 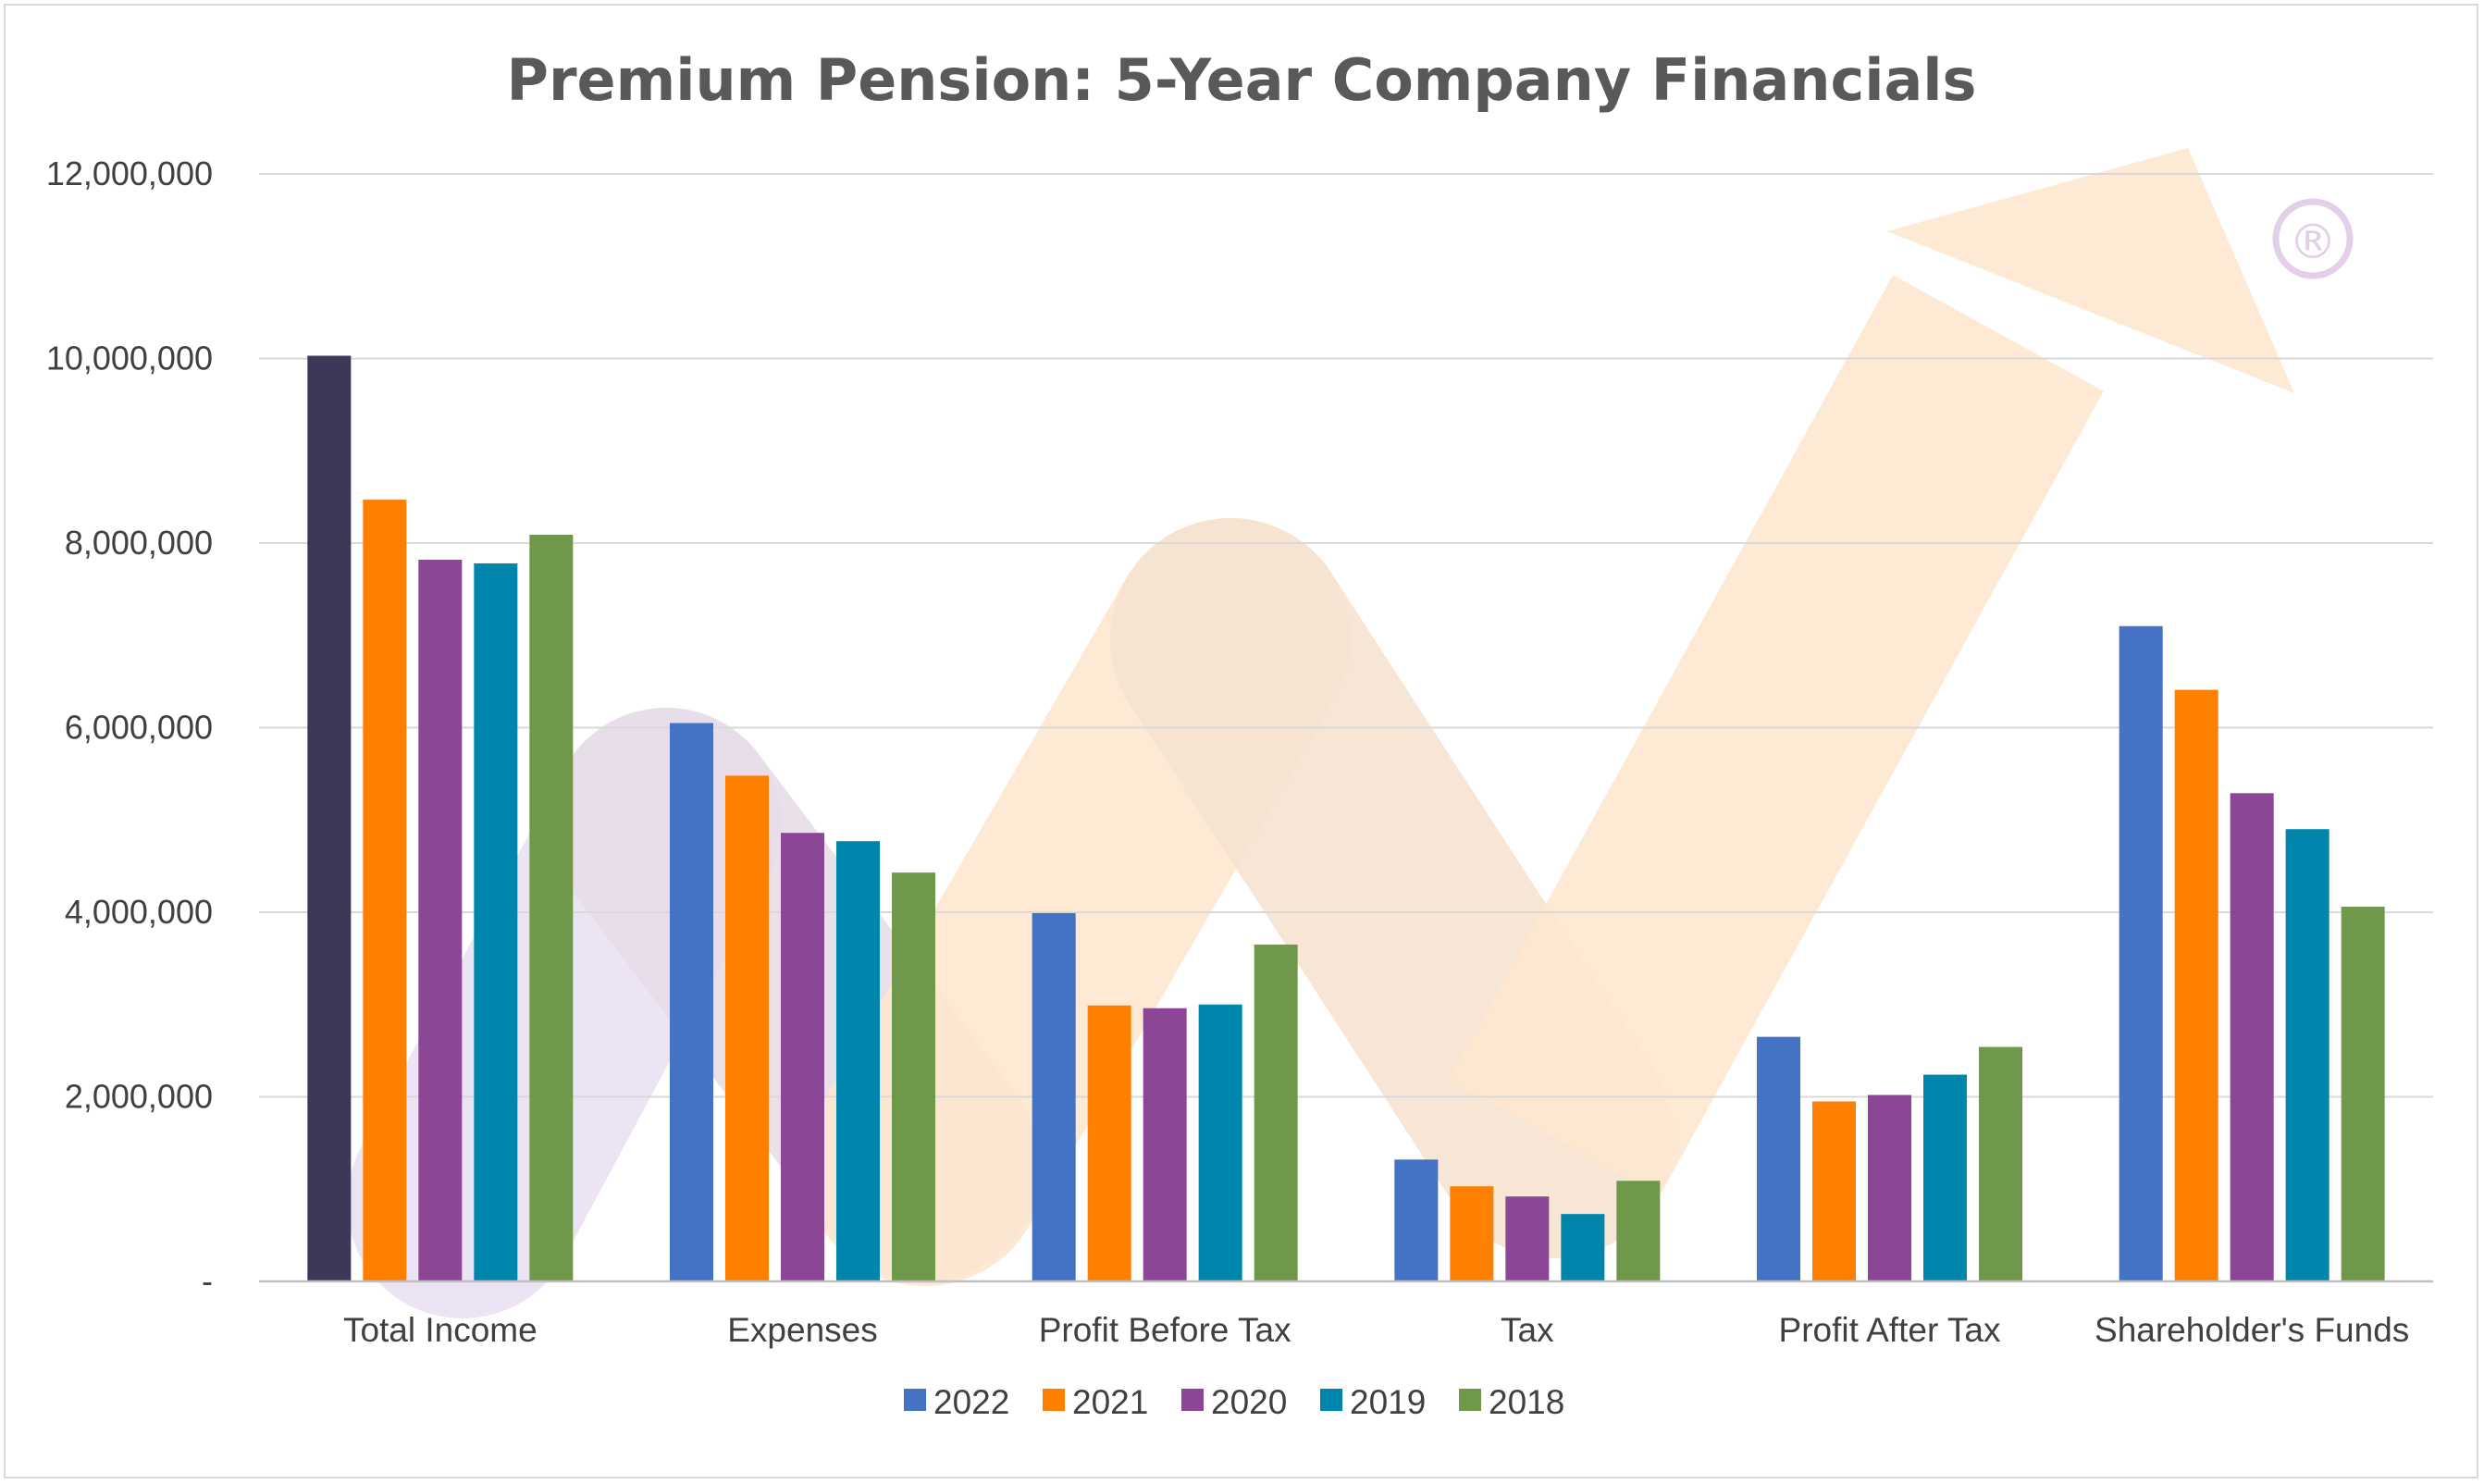 What do you see at coordinates (1388, 1402) in the screenshot?
I see `legend-label-2019: 2019` at bounding box center [1388, 1402].